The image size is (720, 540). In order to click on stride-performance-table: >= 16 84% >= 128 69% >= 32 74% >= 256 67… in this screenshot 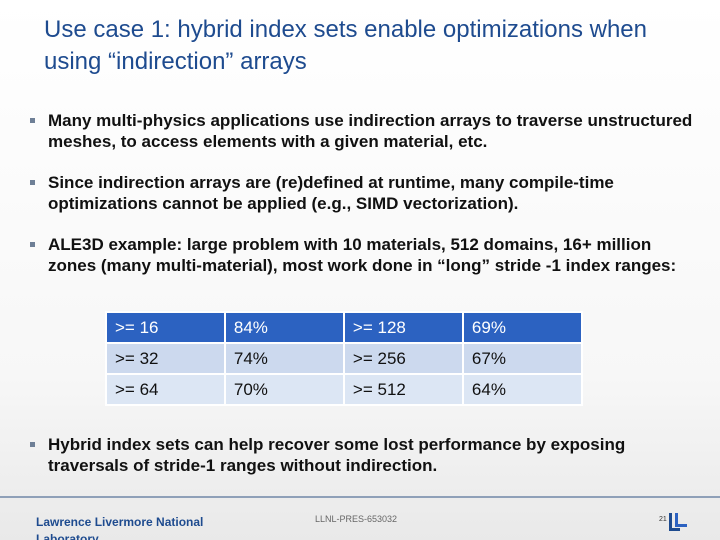, I will do `click(344, 358)`.